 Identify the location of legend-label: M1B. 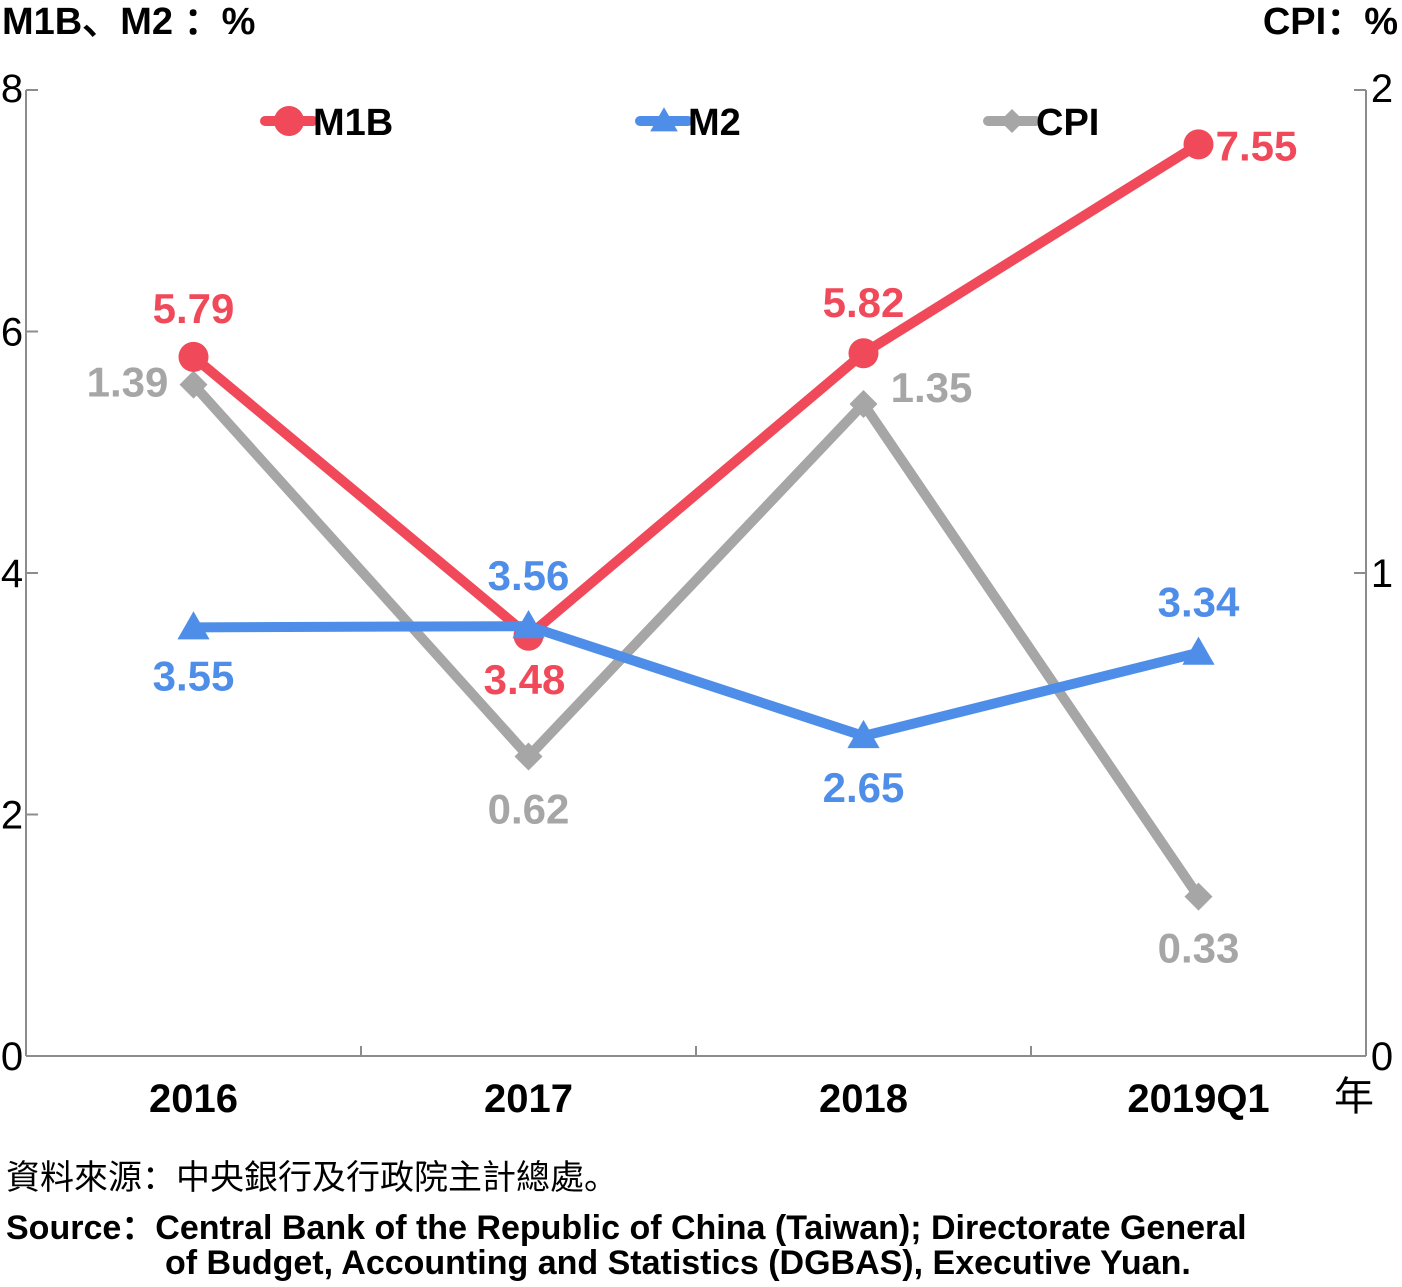
(353, 123).